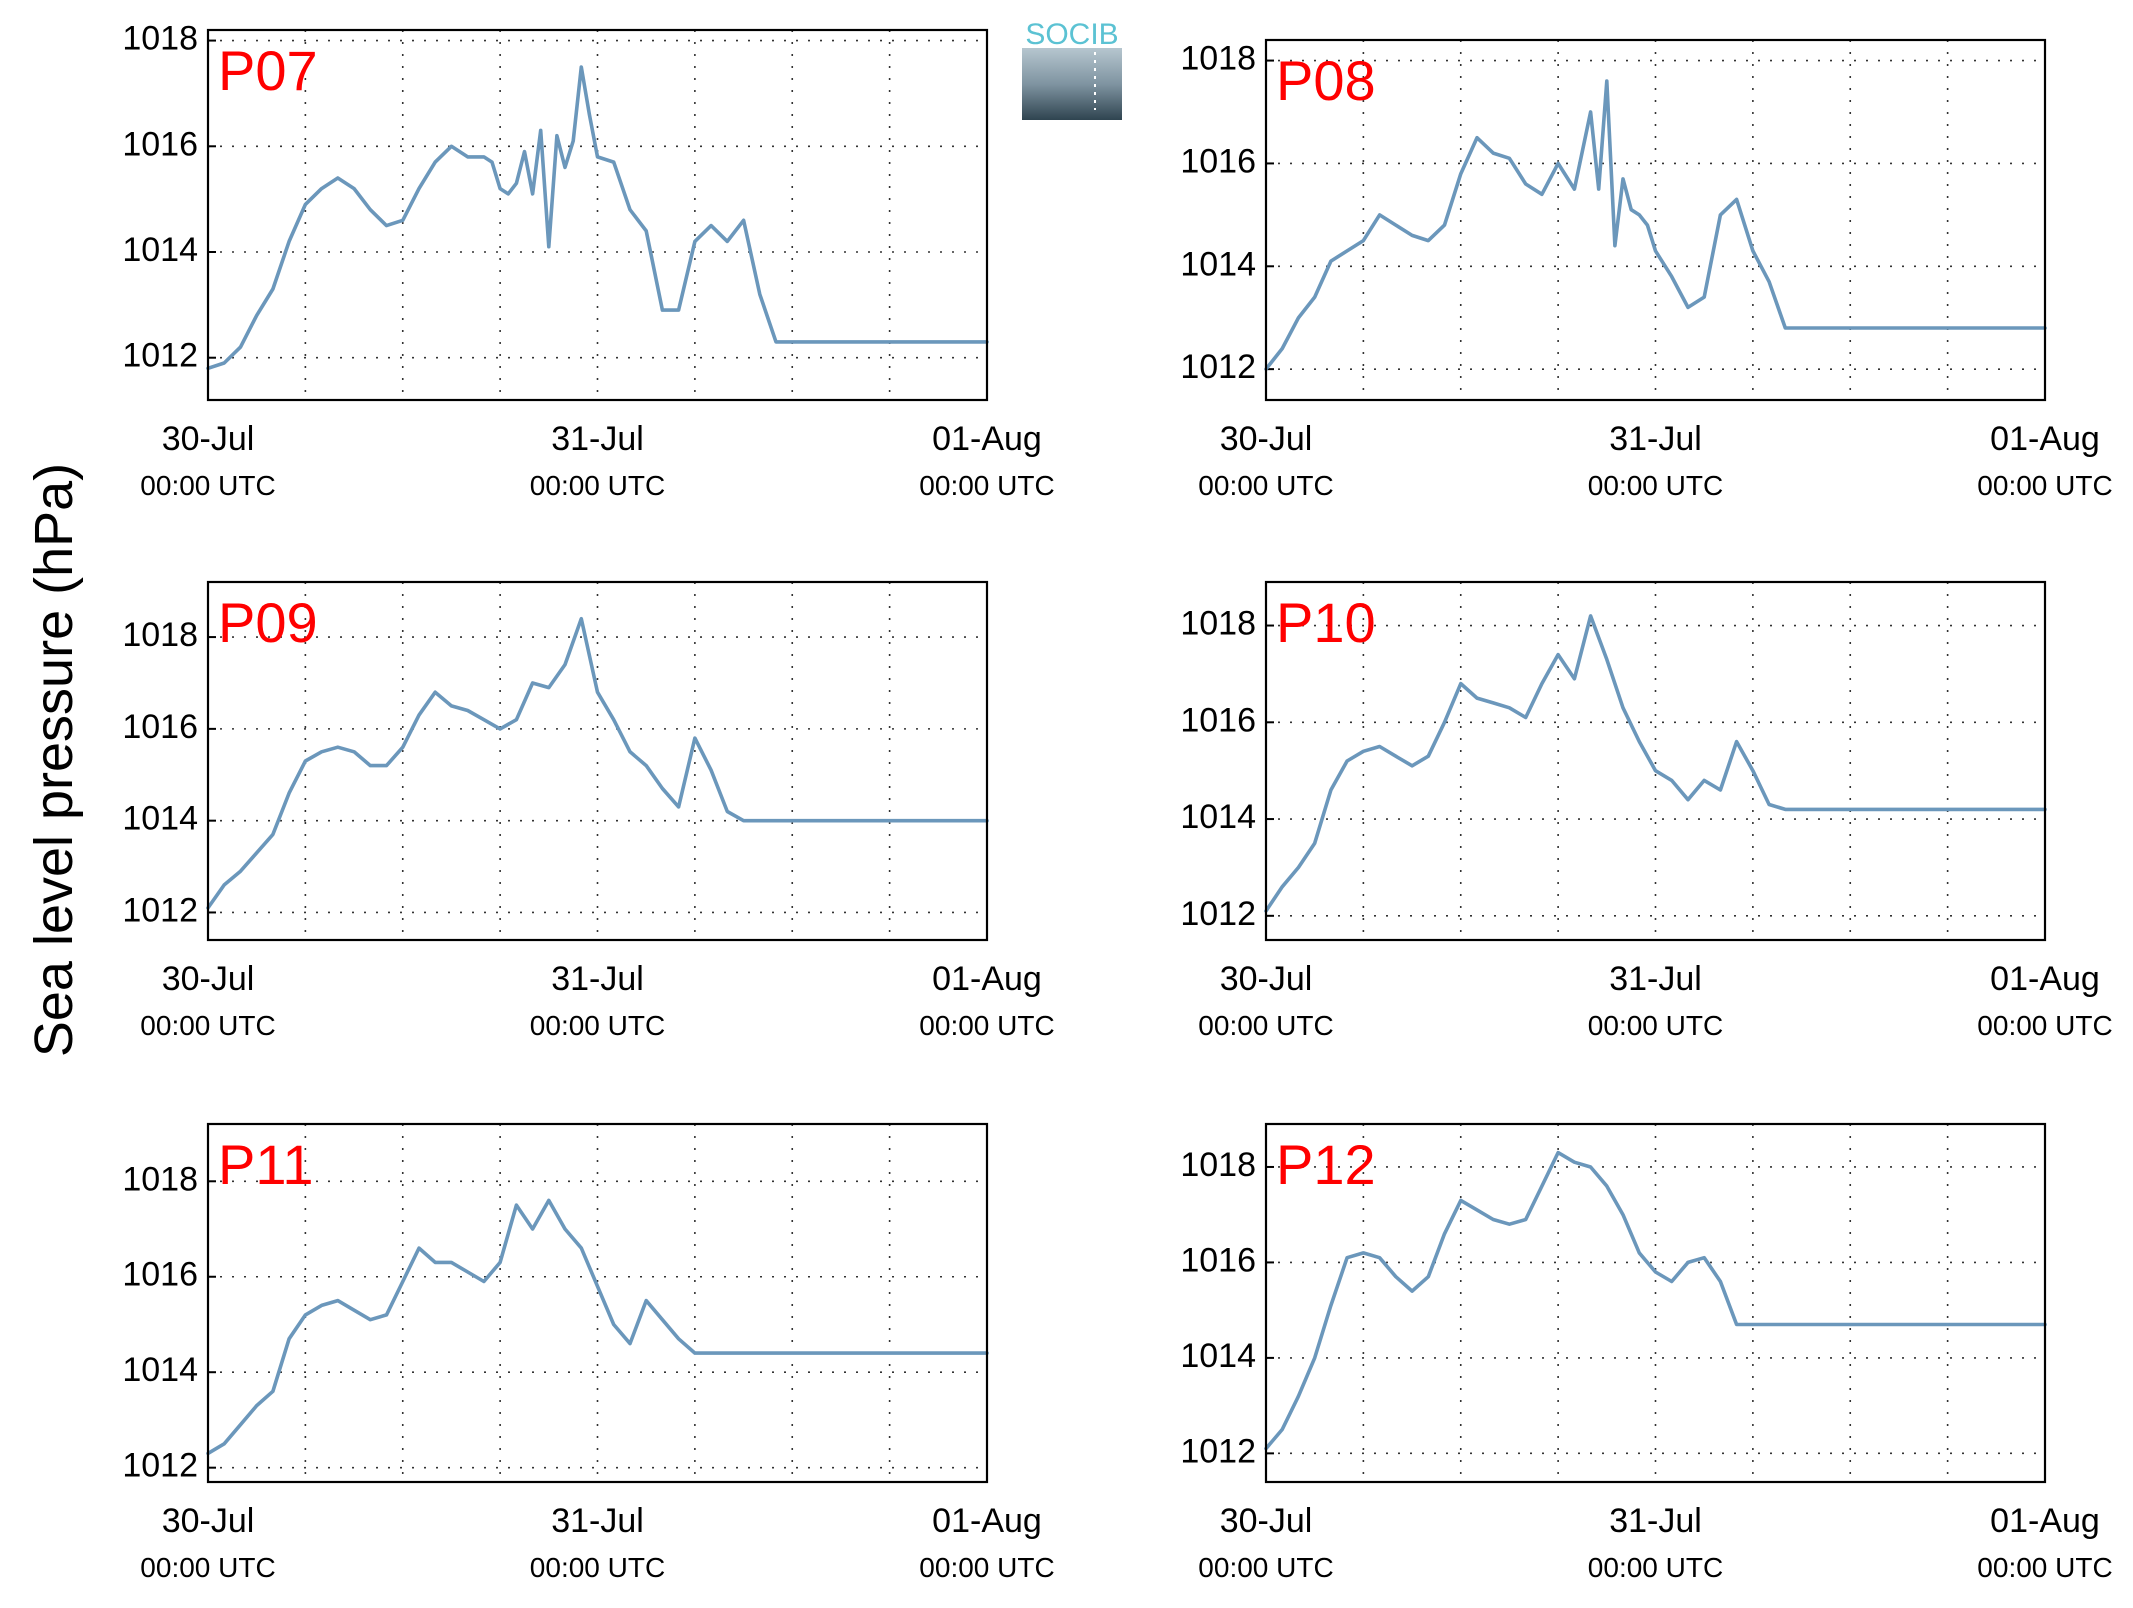  I want to click on panel-label: P12, so click(1326, 1164).